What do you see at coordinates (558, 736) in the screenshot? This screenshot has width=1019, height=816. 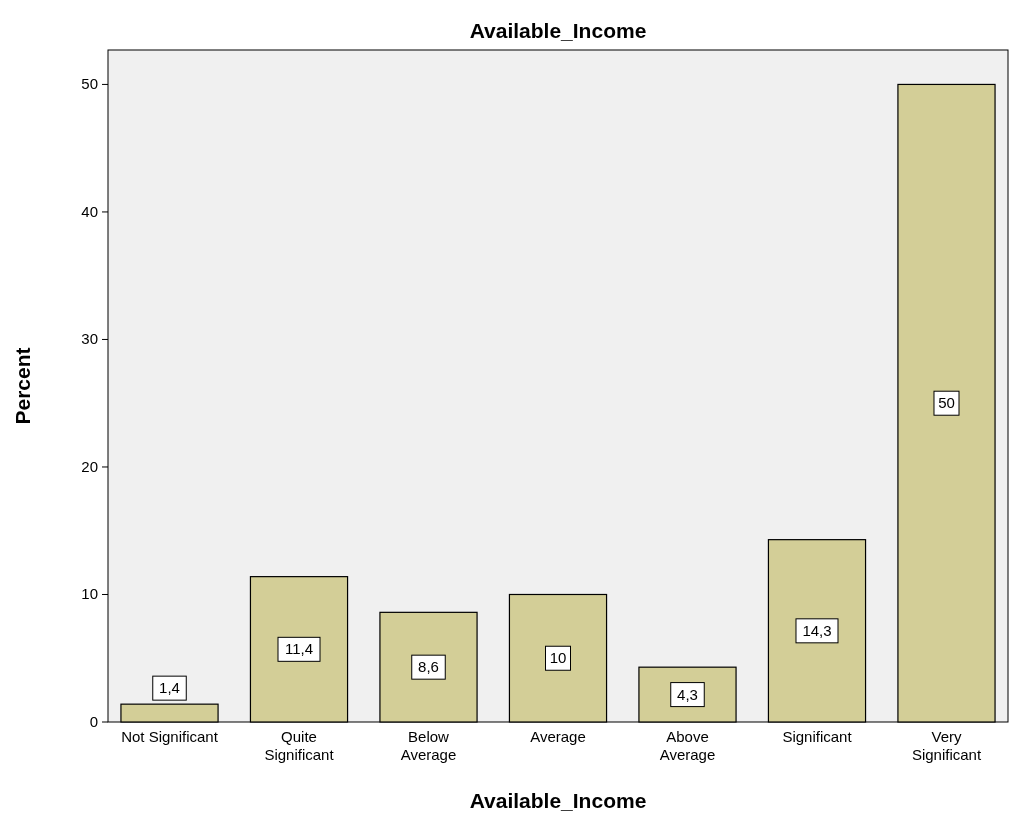 I see `x-tick-label: Average` at bounding box center [558, 736].